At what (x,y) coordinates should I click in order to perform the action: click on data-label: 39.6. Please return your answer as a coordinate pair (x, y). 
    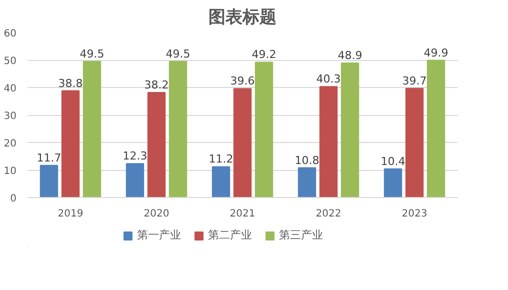
    Looking at the image, I should click on (242, 81).